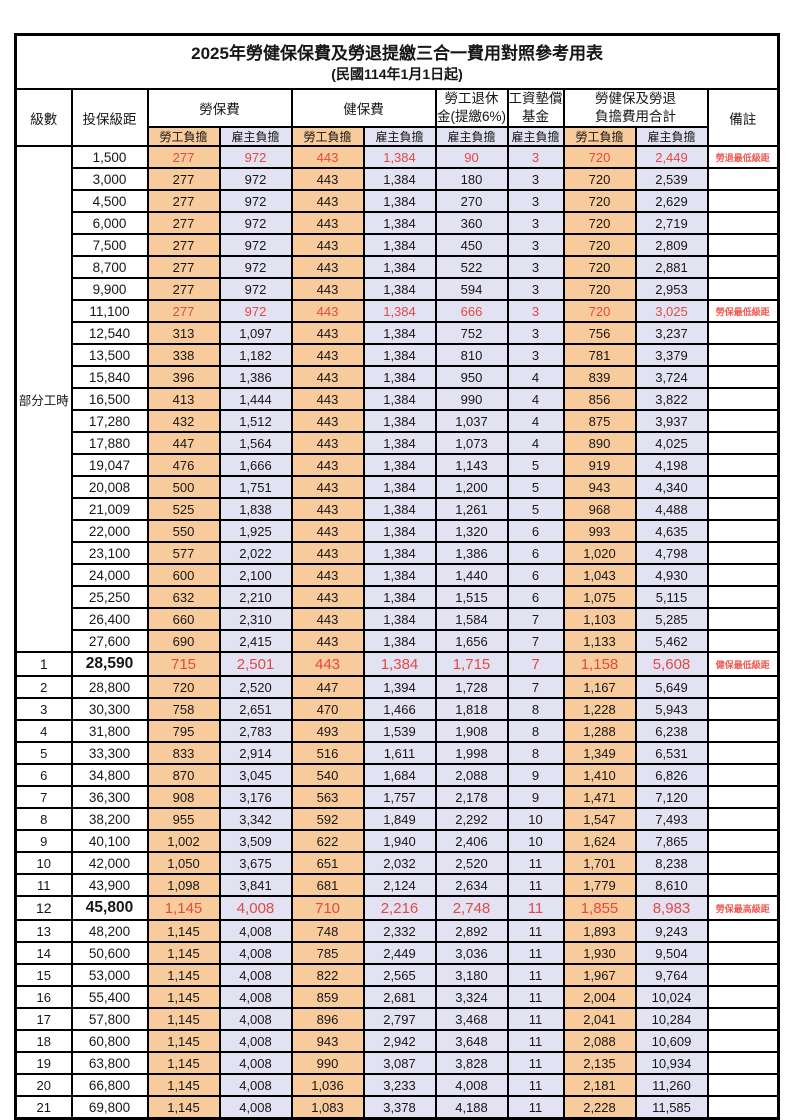 This screenshot has height=1120, width=791. What do you see at coordinates (43, 753) in the screenshot?
I see `grade-cell: 5` at bounding box center [43, 753].